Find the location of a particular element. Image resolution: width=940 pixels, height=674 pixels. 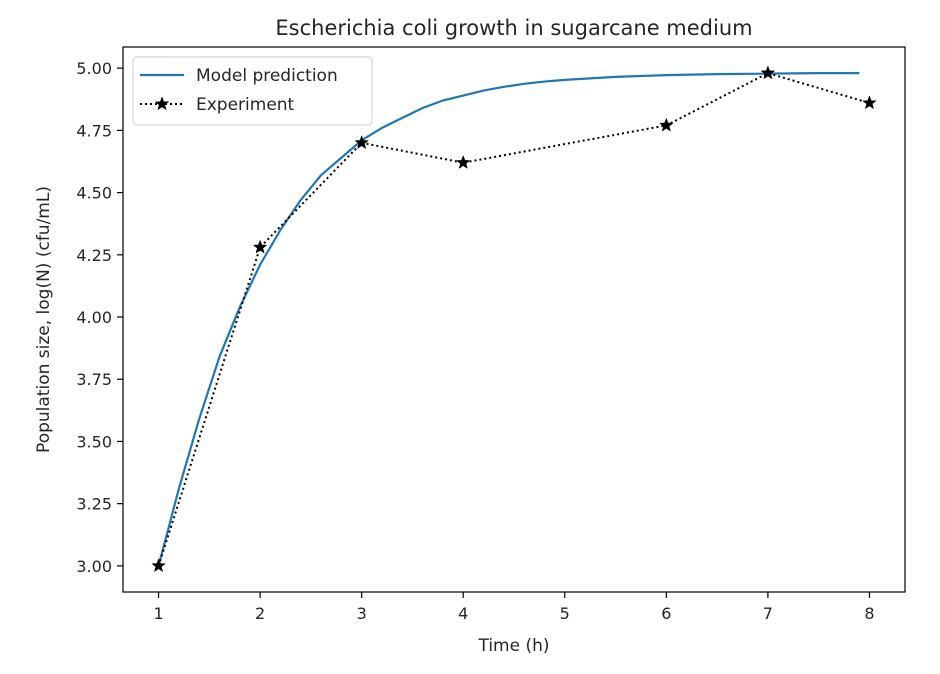

y-tick-label: 4.00 is located at coordinates (94, 317).